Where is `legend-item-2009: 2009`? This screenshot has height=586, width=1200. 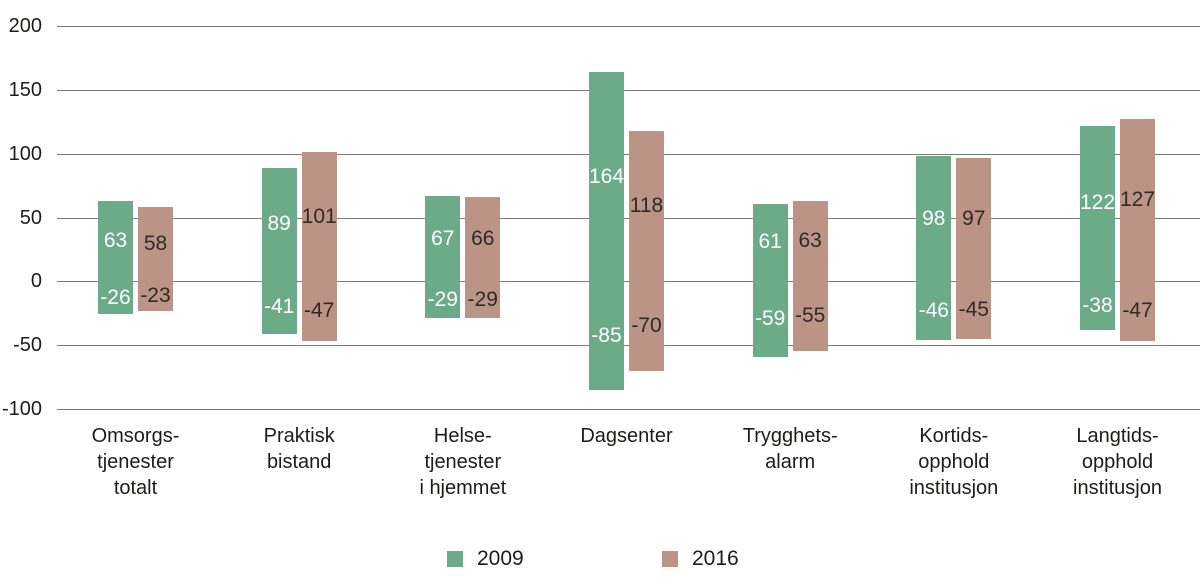
legend-item-2009: 2009 is located at coordinates (485, 559).